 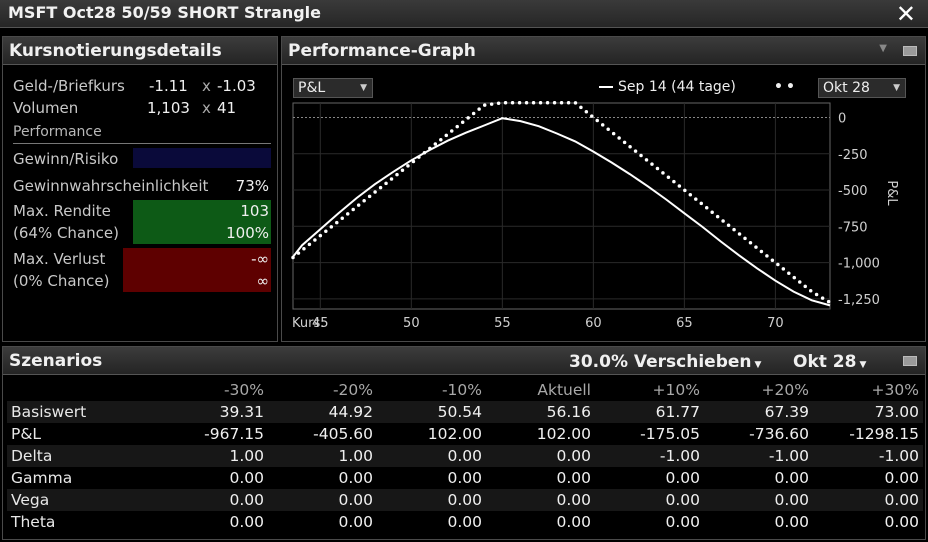 I want to click on expiry-dropdown-value: Okt 28, so click(x=846, y=88).